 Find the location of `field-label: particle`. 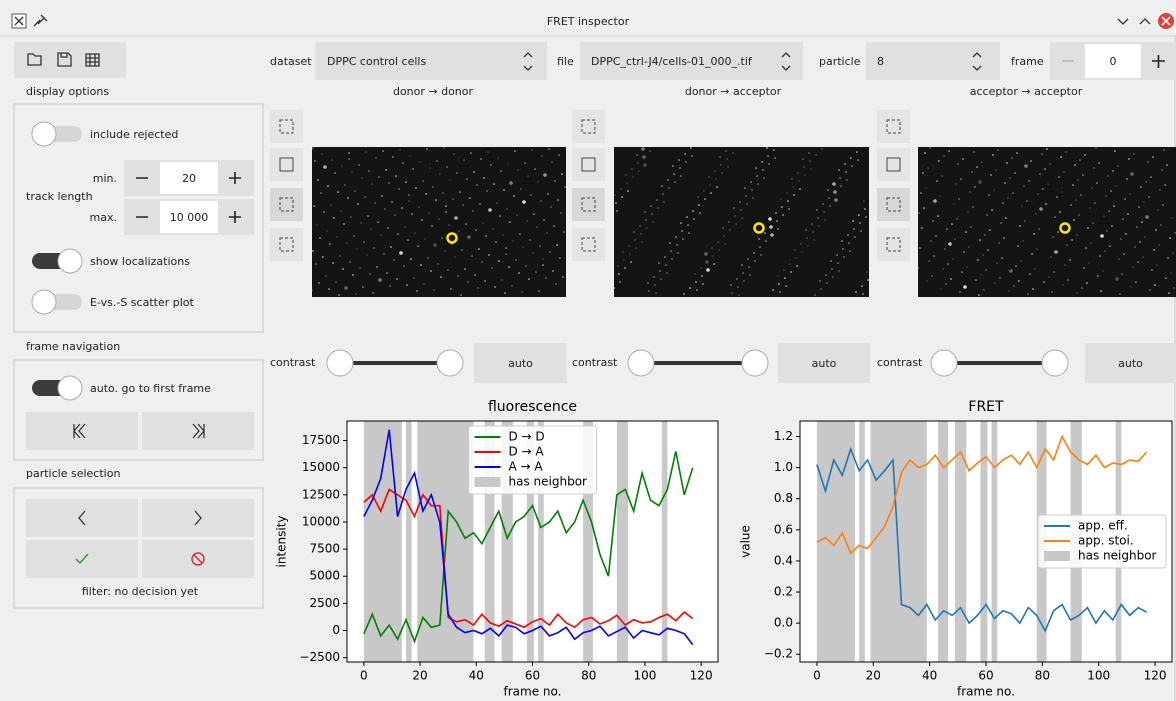

field-label: particle is located at coordinates (840, 61).